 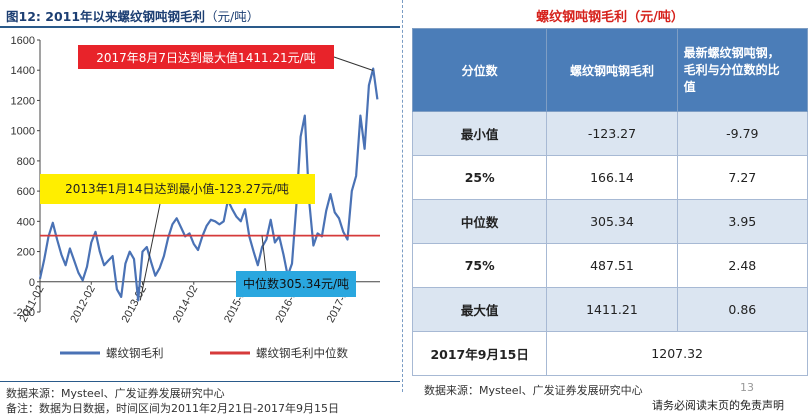 I want to click on y-tick-label: 0, so click(x=32, y=283).